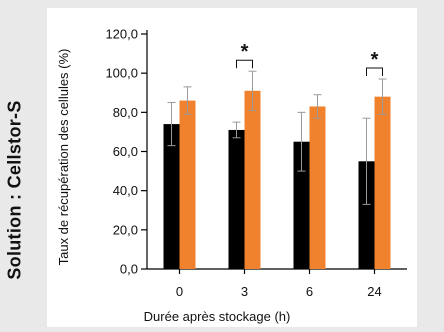 The image size is (444, 332). What do you see at coordinates (63, 157) in the screenshot?
I see `y-axis-label: Taux de récupération des cellules (%)` at bounding box center [63, 157].